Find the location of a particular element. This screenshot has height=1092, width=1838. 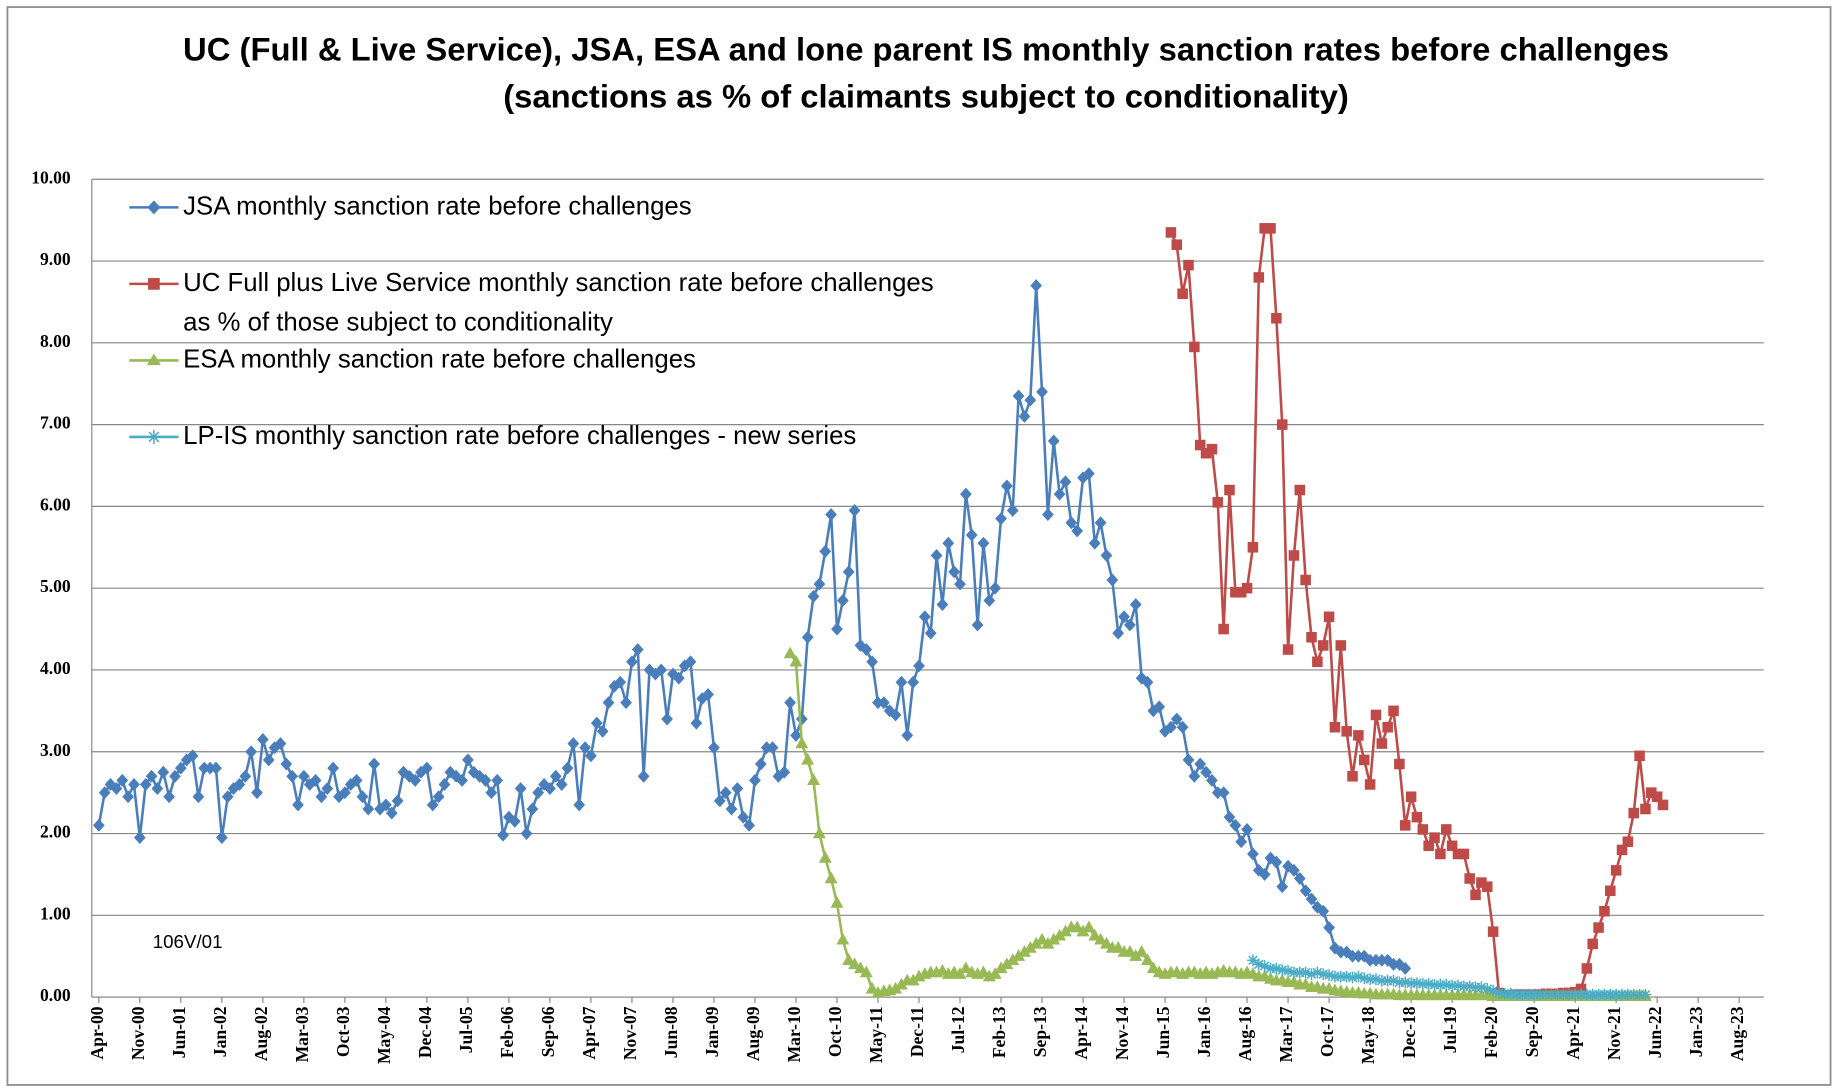

x-tick-label: Sep-13 is located at coordinates (1040, 1031).